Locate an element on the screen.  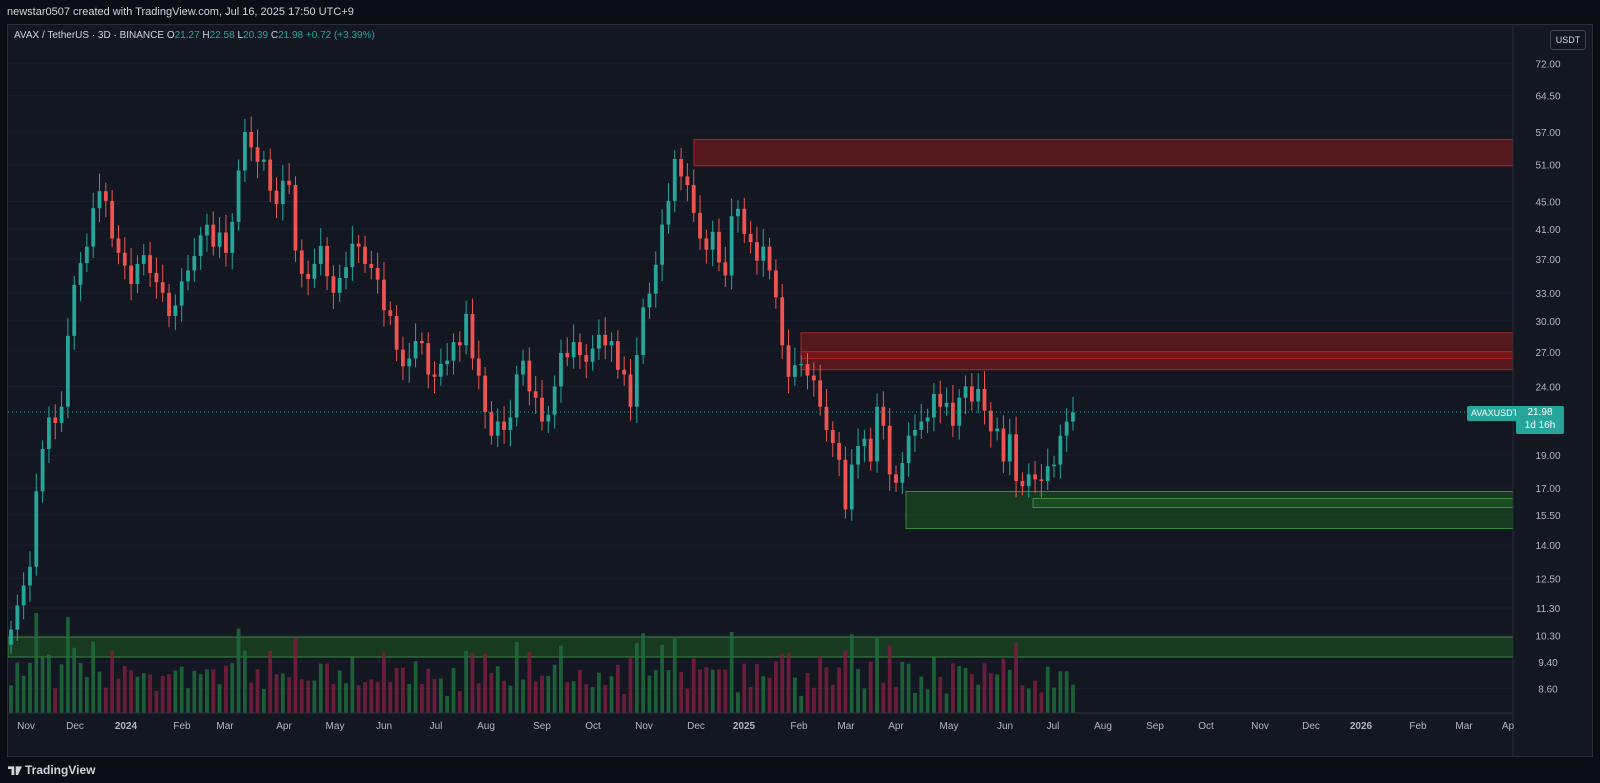
currency-unit-button: USDT is located at coordinates (1568, 40).